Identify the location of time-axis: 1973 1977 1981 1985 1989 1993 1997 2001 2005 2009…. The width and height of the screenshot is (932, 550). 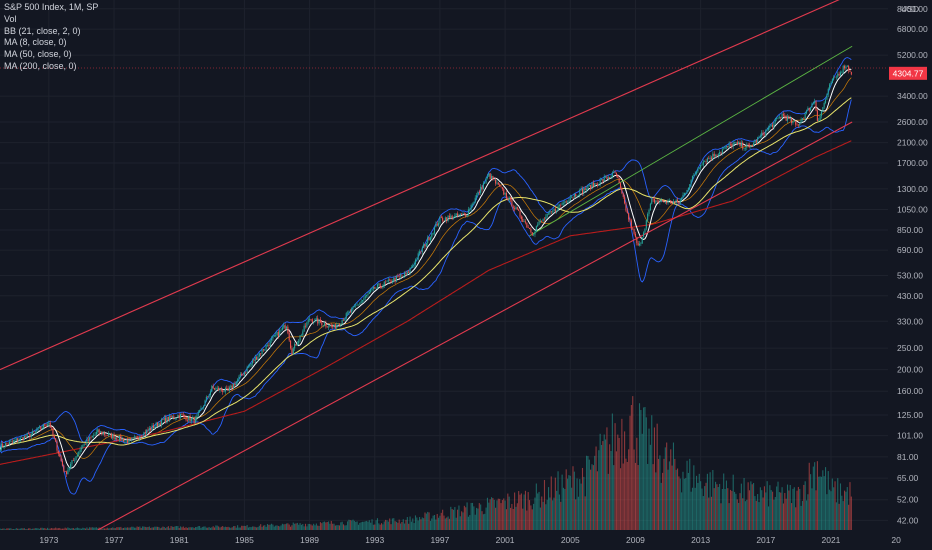
(466, 540).